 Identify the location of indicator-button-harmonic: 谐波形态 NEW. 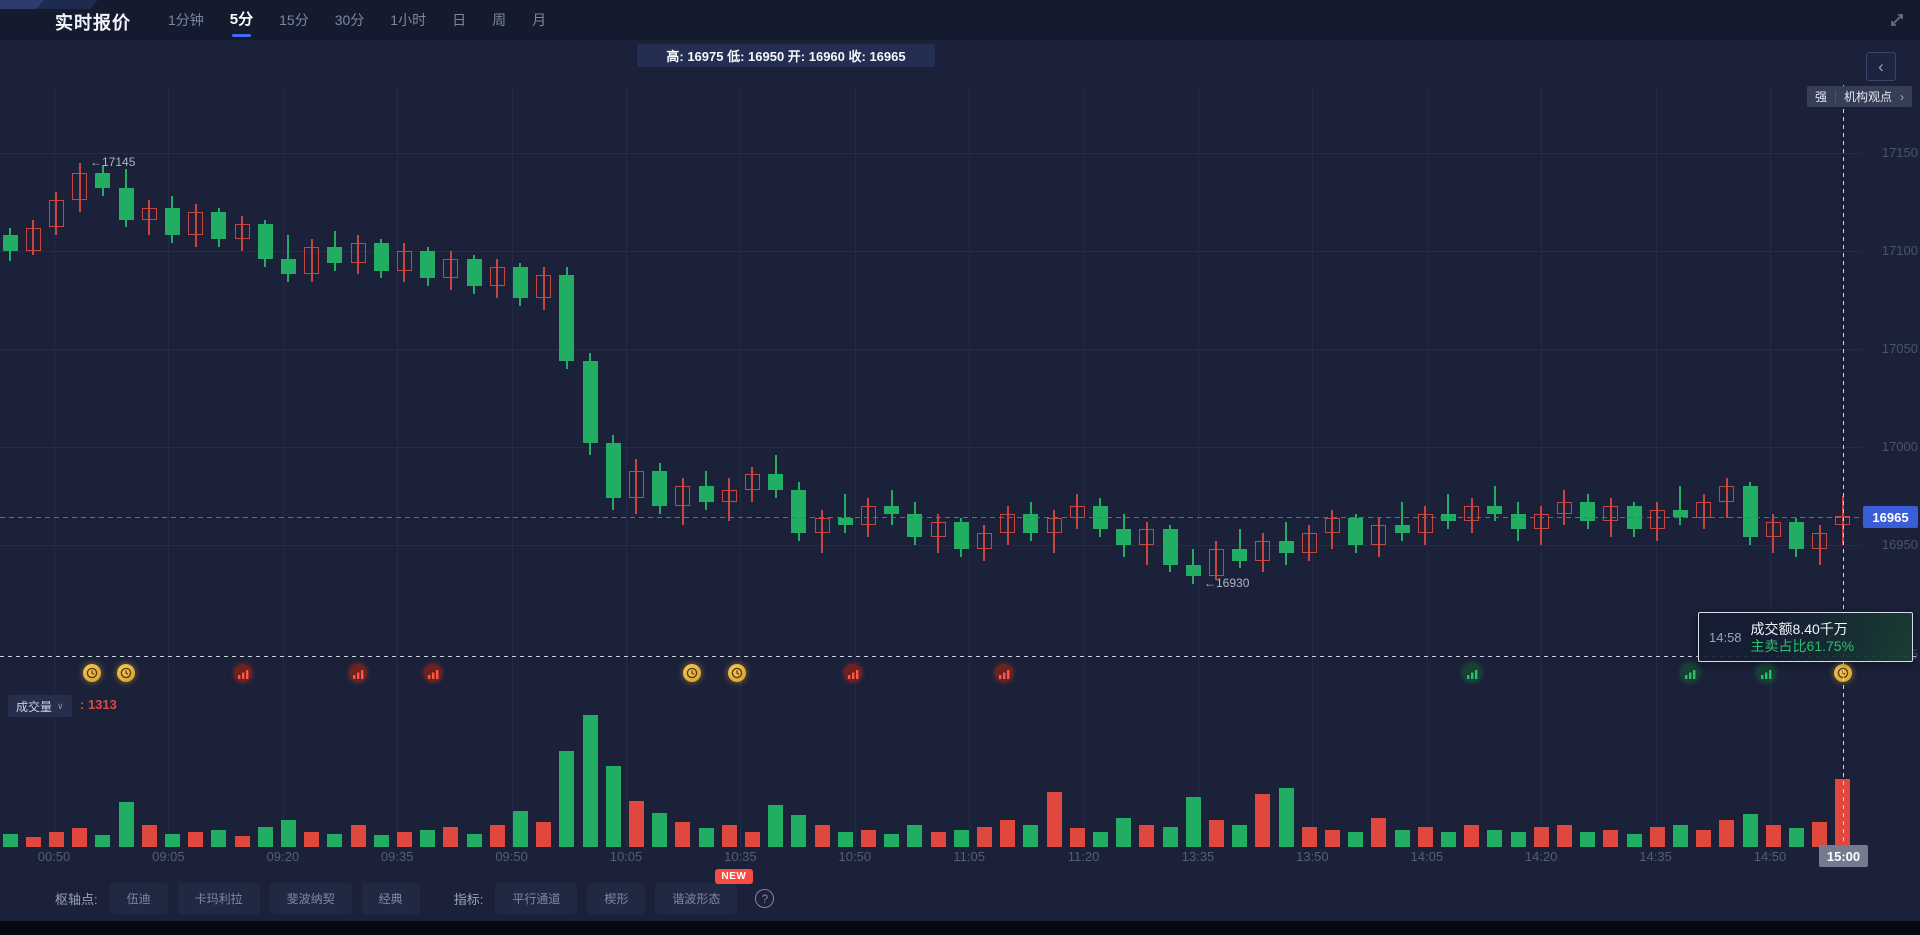
(704, 891).